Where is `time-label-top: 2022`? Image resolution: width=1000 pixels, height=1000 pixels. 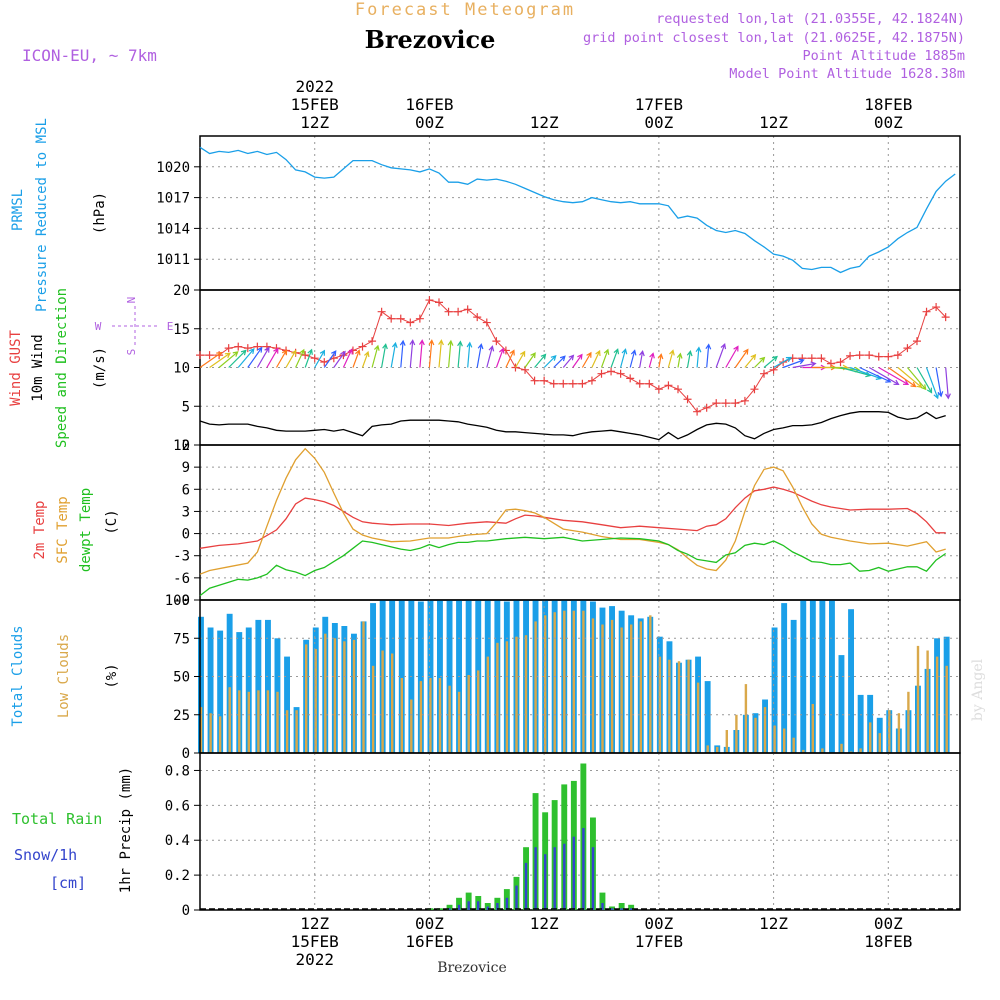
time-label-top: 2022 is located at coordinates (314, 86).